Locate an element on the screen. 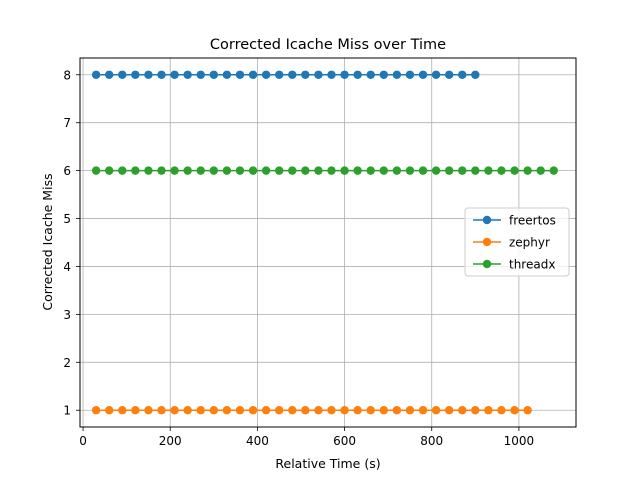 Image resolution: width=640 pixels, height=484 pixels. y-axis-label: Corrected Icache Miss is located at coordinates (47, 241).